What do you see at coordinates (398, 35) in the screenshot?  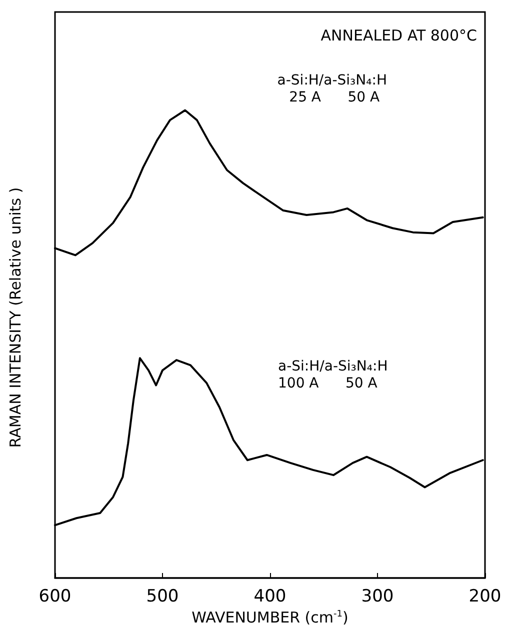 I see `text: ANNEALED AT 800°C` at bounding box center [398, 35].